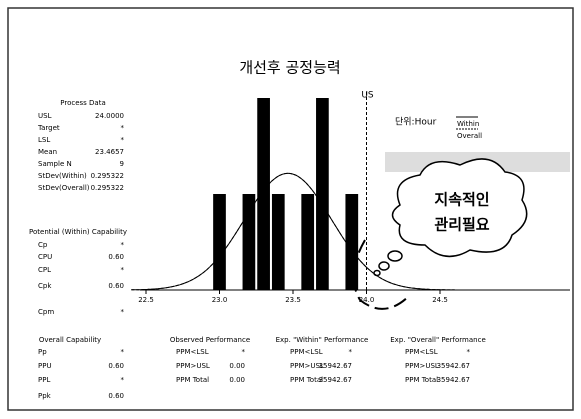  Describe the element at coordinates (42, 352) in the screenshot. I see `row-label: Pp` at that location.